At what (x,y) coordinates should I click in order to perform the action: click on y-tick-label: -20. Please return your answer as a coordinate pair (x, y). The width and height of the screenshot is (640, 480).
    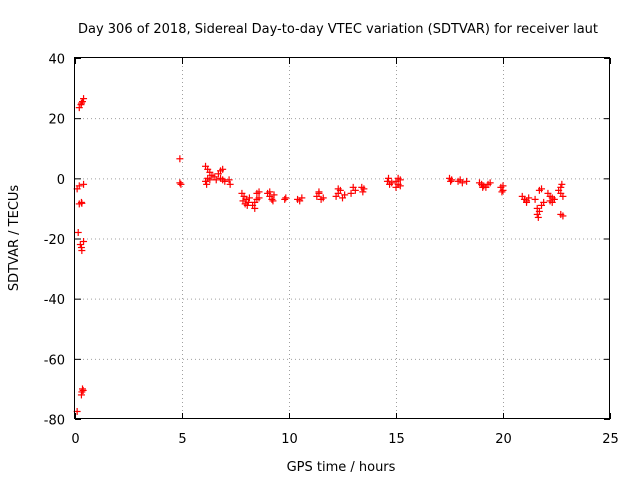
    Looking at the image, I should click on (54, 240).